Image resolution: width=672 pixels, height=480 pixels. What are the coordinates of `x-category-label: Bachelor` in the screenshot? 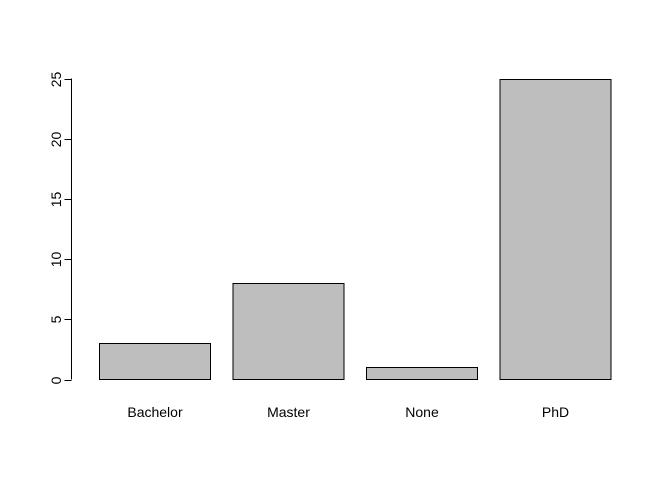 It's located at (155, 412).